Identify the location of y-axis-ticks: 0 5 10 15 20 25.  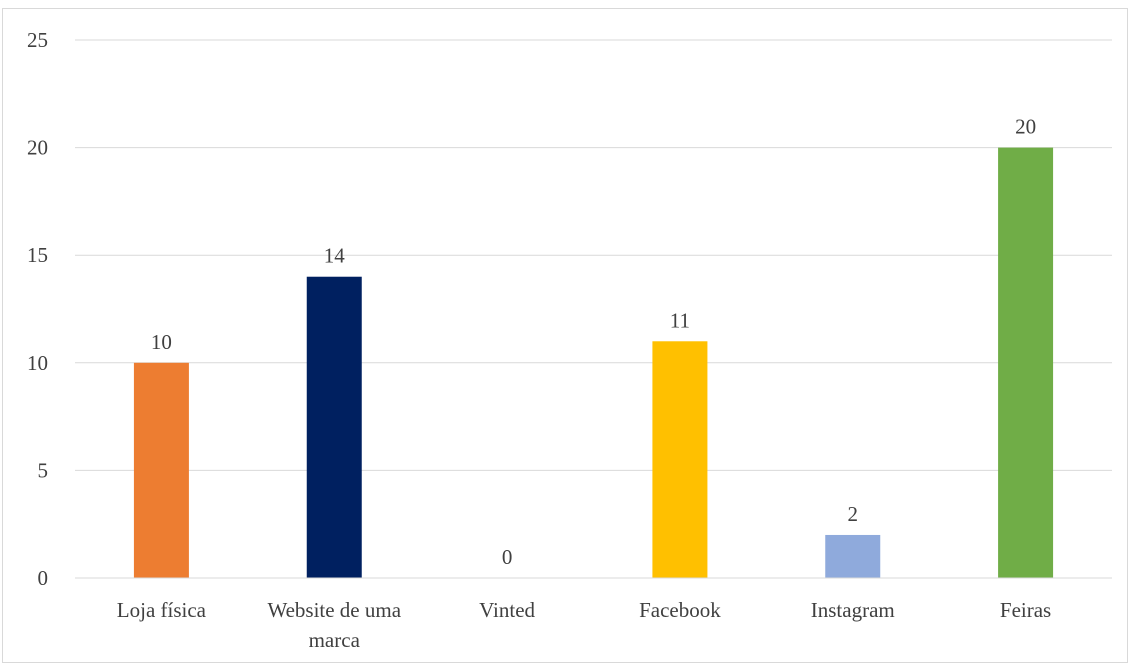
(37, 309).